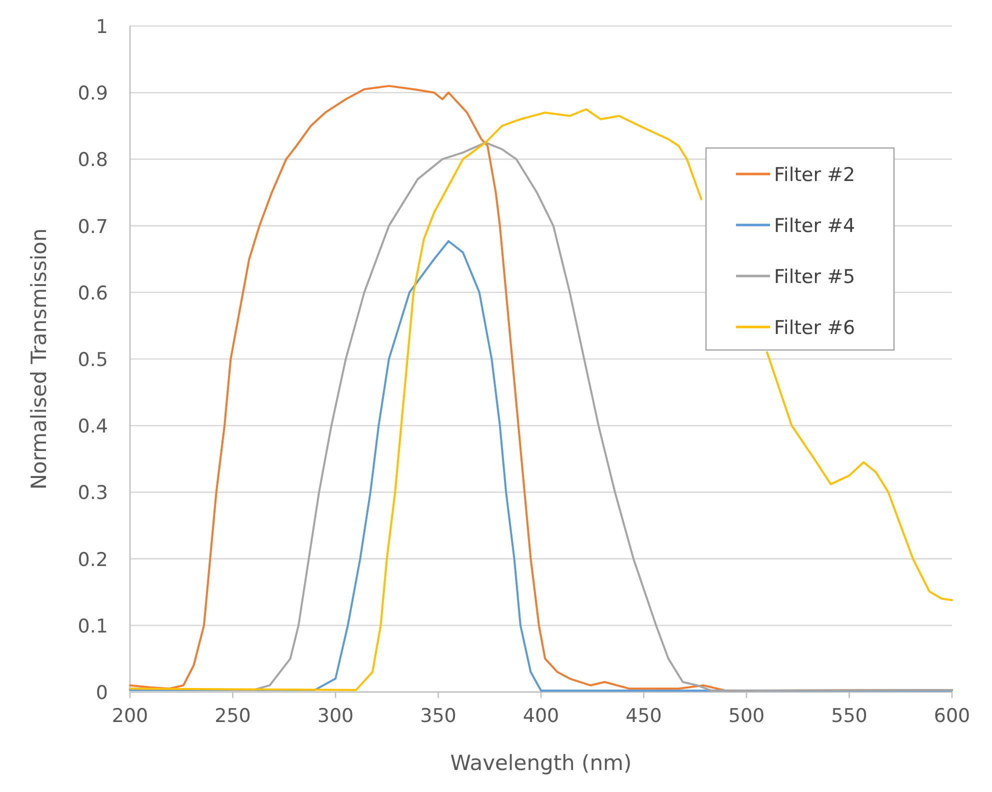  What do you see at coordinates (93, 360) in the screenshot?
I see `y-tick-label: 0.5` at bounding box center [93, 360].